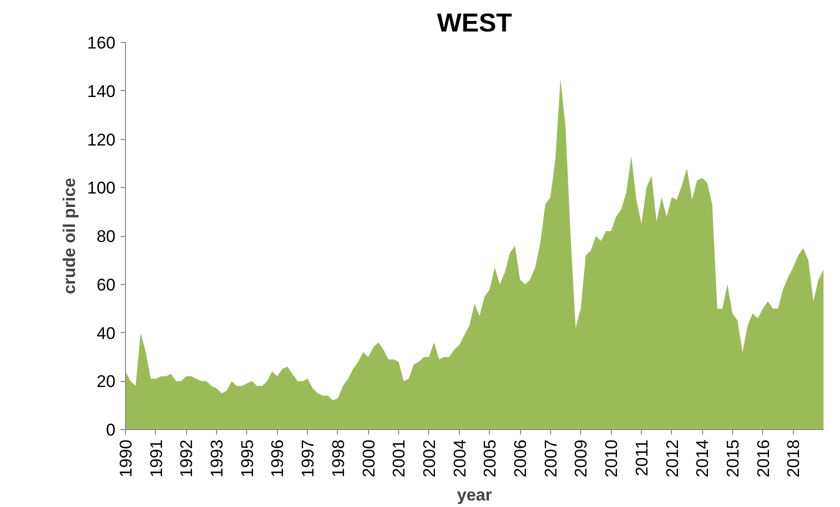  I want to click on x-tick-label: 2009, so click(581, 458).